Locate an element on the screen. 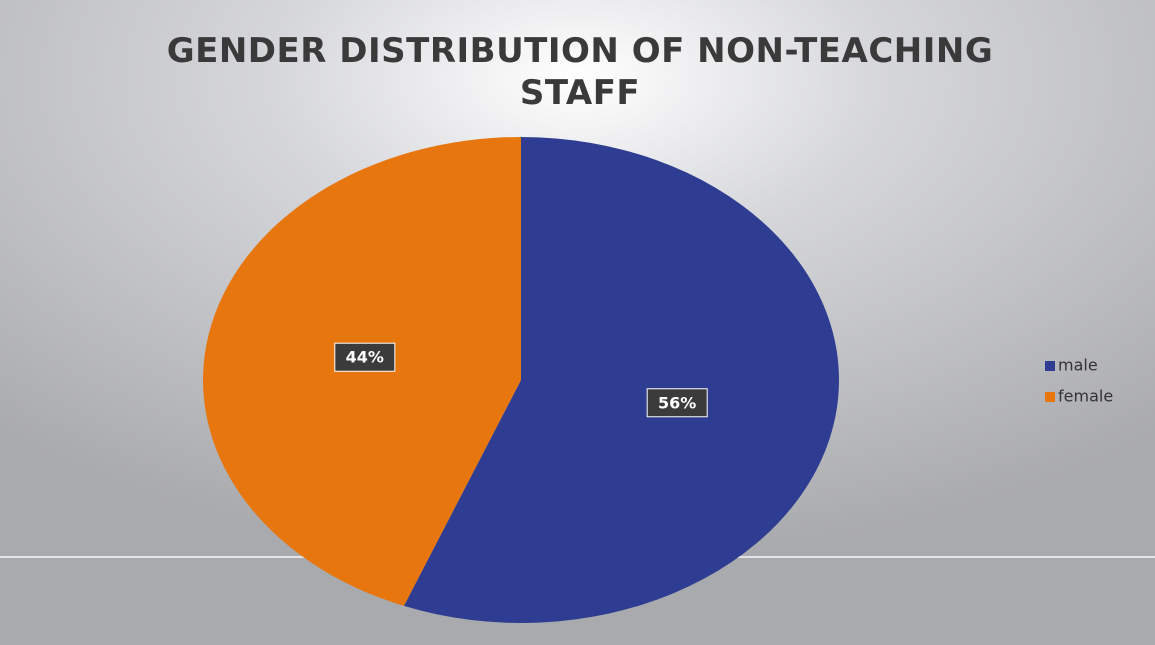 The width and height of the screenshot is (1155, 645). legend-label: female is located at coordinates (1085, 396).